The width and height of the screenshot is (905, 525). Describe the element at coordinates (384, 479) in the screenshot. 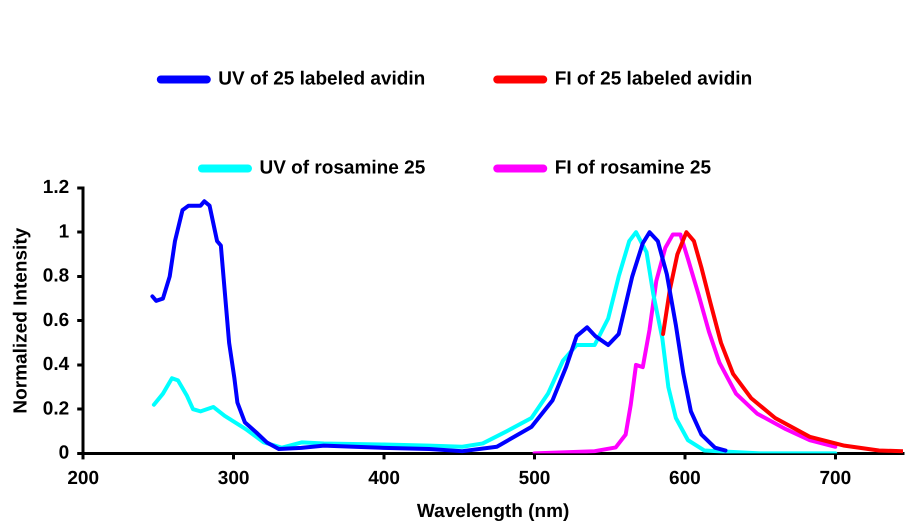

I see `x-tick-label: 400` at that location.